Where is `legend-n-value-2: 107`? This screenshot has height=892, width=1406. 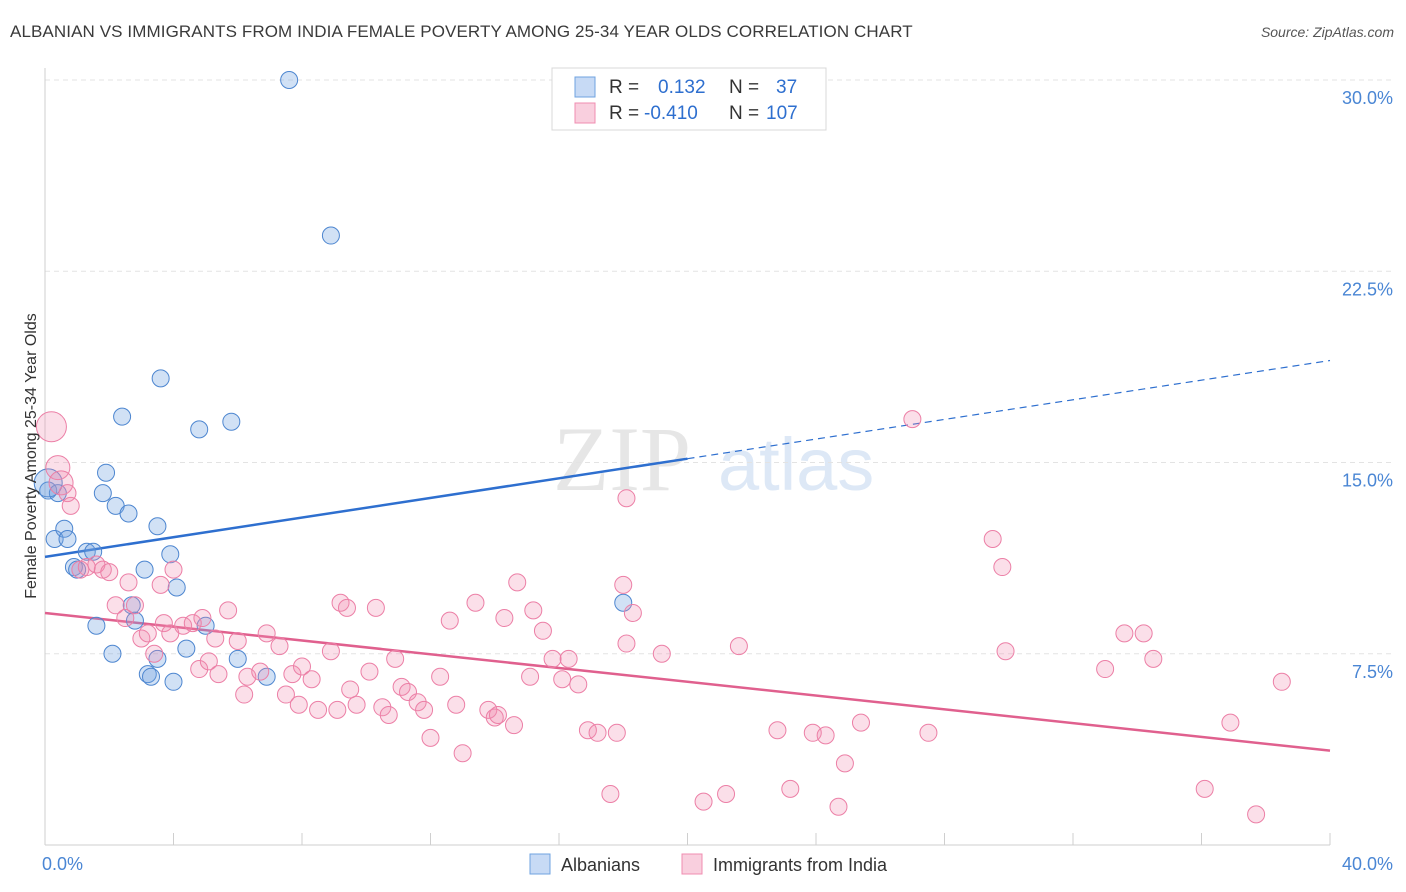
legend-n-value-2: 107 is located at coordinates (782, 113).